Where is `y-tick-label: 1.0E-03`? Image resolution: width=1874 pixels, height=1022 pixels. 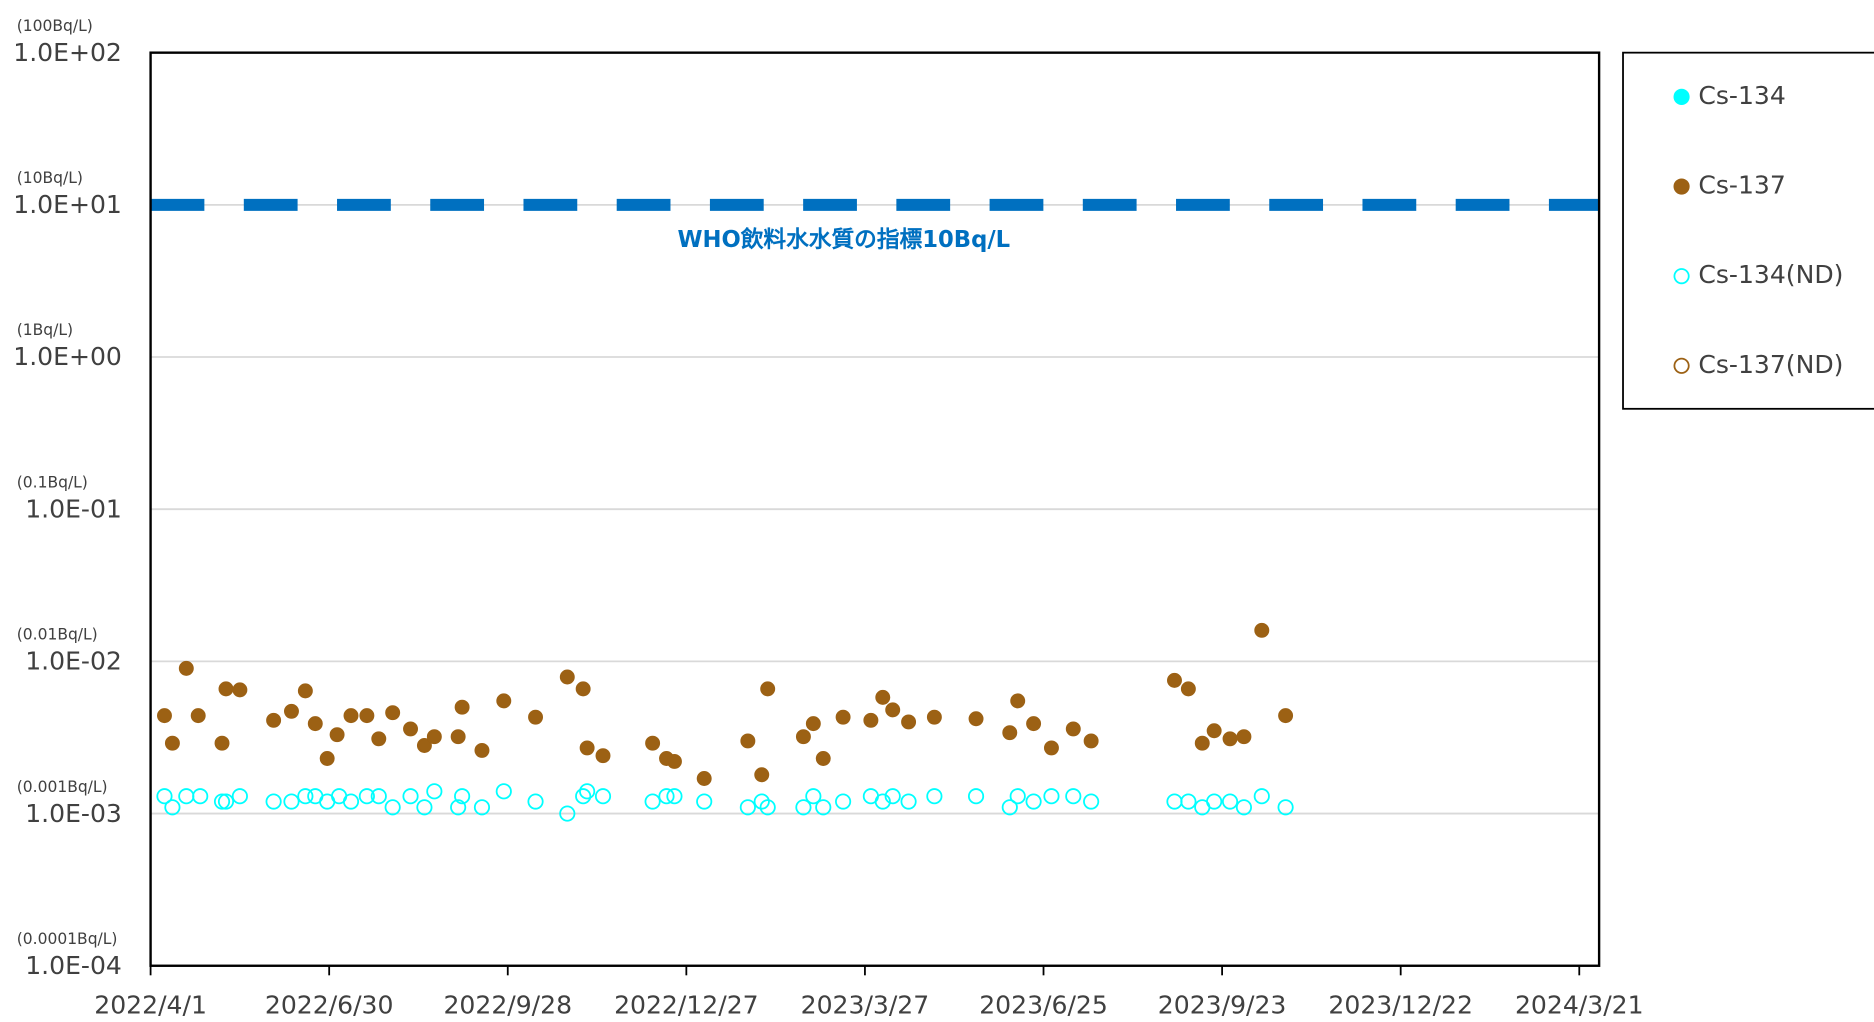
y-tick-label: 1.0E-03 is located at coordinates (73, 813).